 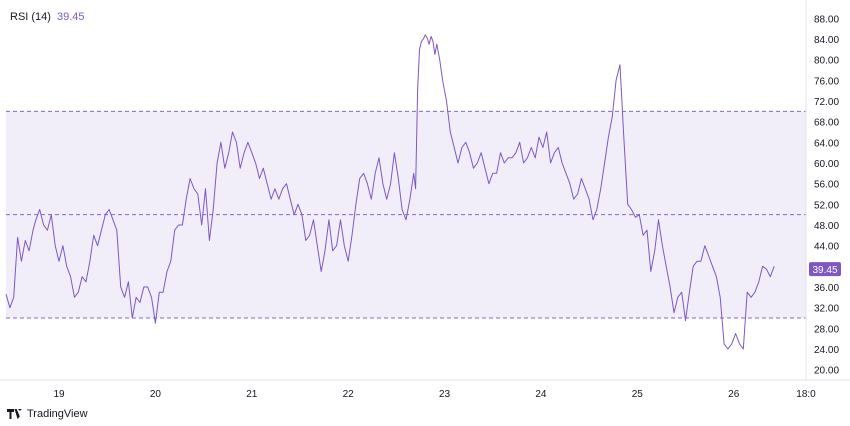 I want to click on x-tick-label: 23, so click(x=445, y=394).